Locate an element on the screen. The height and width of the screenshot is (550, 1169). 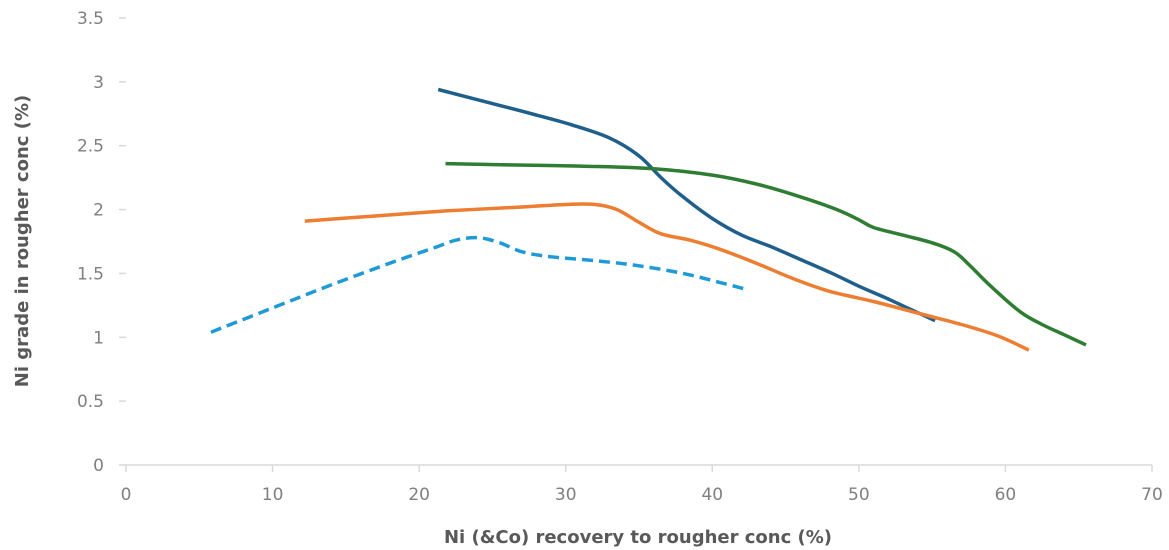
y-tick-label: 2.5 is located at coordinates (90, 147).